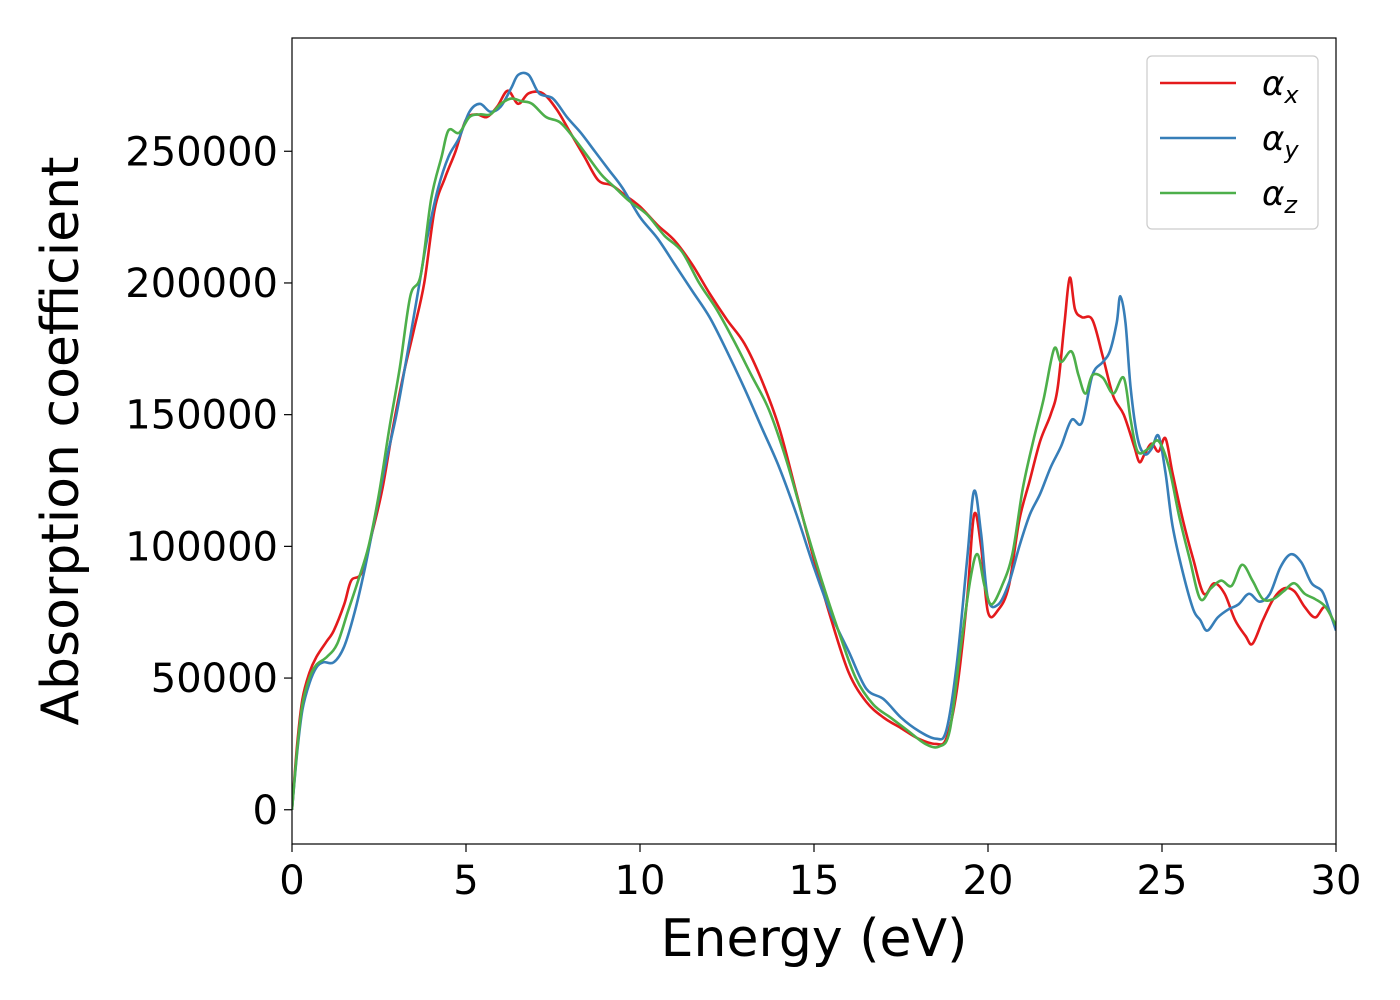 The width and height of the screenshot is (1400, 1000). What do you see at coordinates (814, 939) in the screenshot?
I see `x-axis-label: Energy (eV)` at bounding box center [814, 939].